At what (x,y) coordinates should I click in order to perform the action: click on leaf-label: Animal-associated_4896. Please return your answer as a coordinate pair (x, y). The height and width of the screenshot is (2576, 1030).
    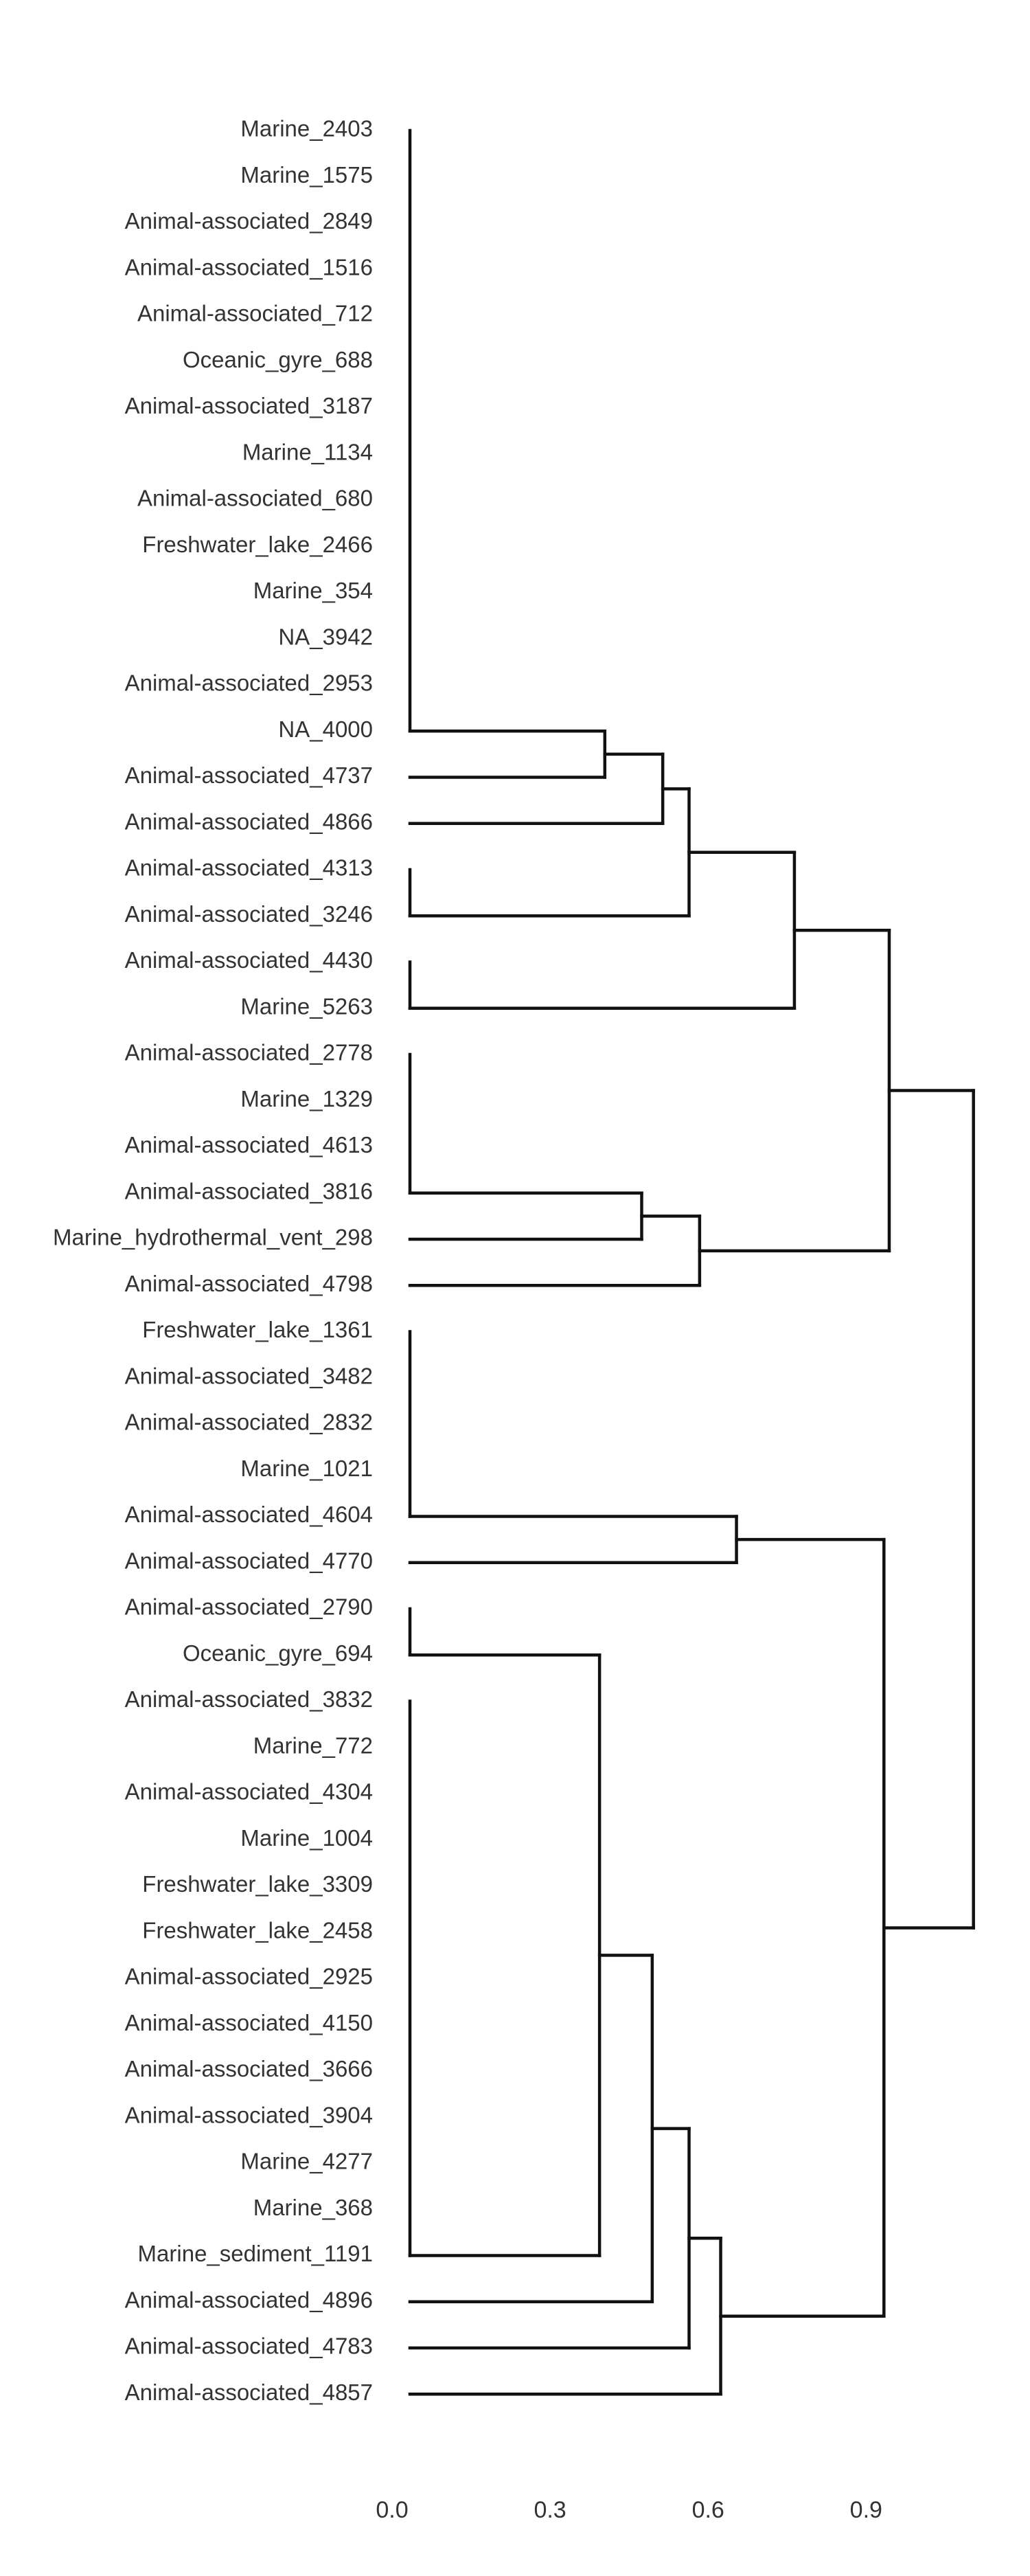
    Looking at the image, I should click on (249, 2299).